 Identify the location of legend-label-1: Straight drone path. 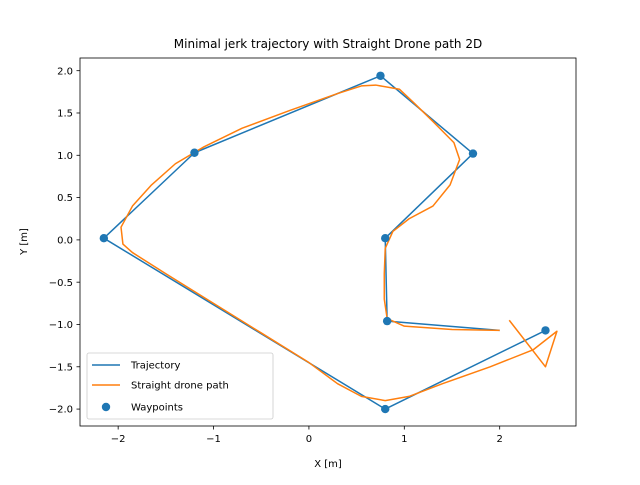
(180, 386).